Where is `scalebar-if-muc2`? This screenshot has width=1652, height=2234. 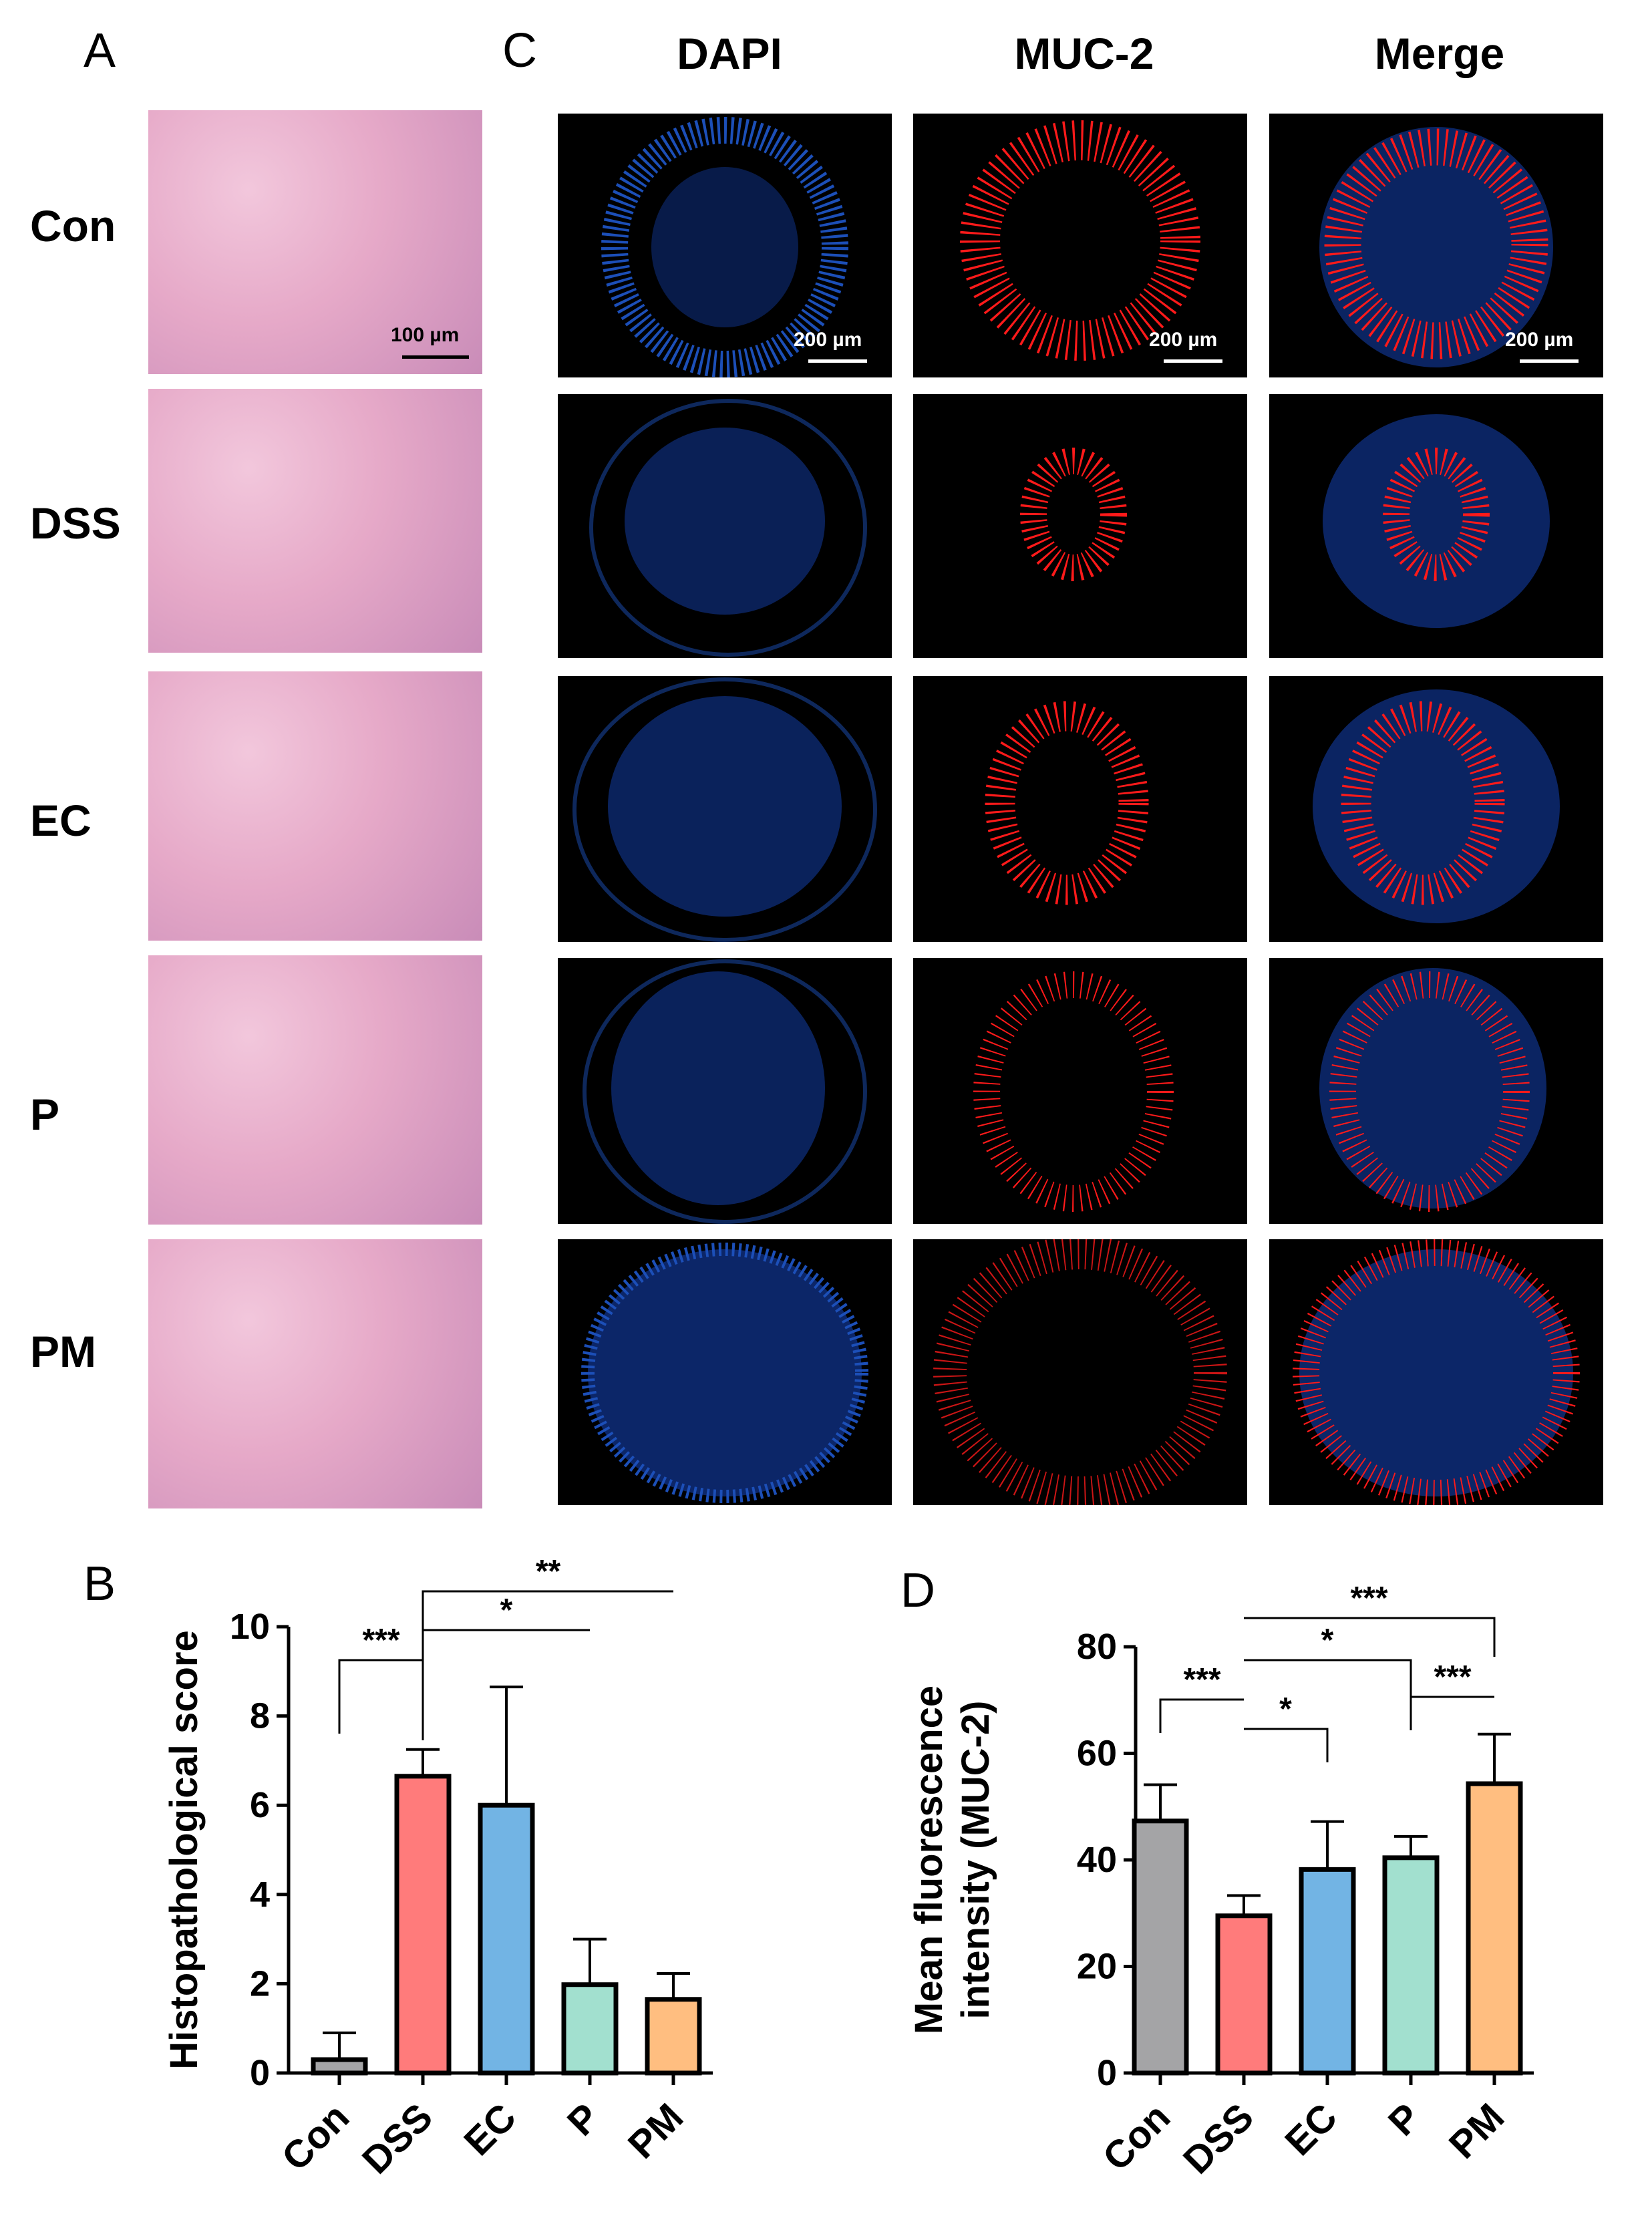
scalebar-if-muc2 is located at coordinates (1193, 361).